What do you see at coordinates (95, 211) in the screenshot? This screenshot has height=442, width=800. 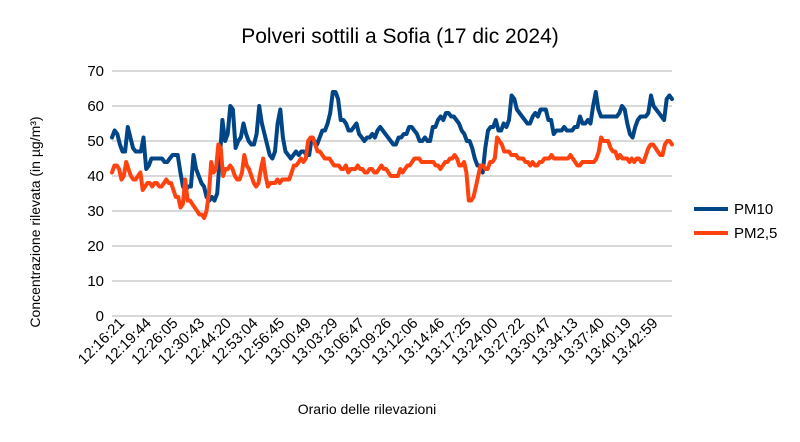 I see `y-tick-label: 30` at bounding box center [95, 211].